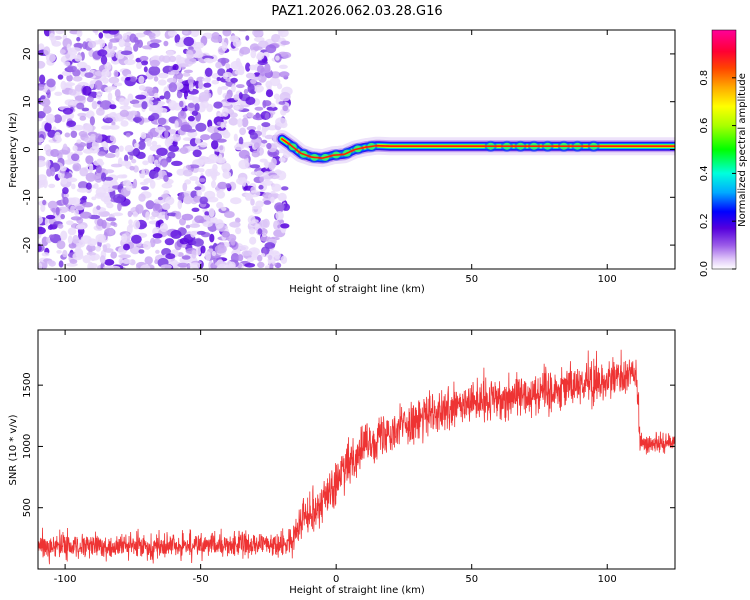  What do you see at coordinates (65, 579) in the screenshot?
I see `snr-xtick-label: -100` at bounding box center [65, 579].